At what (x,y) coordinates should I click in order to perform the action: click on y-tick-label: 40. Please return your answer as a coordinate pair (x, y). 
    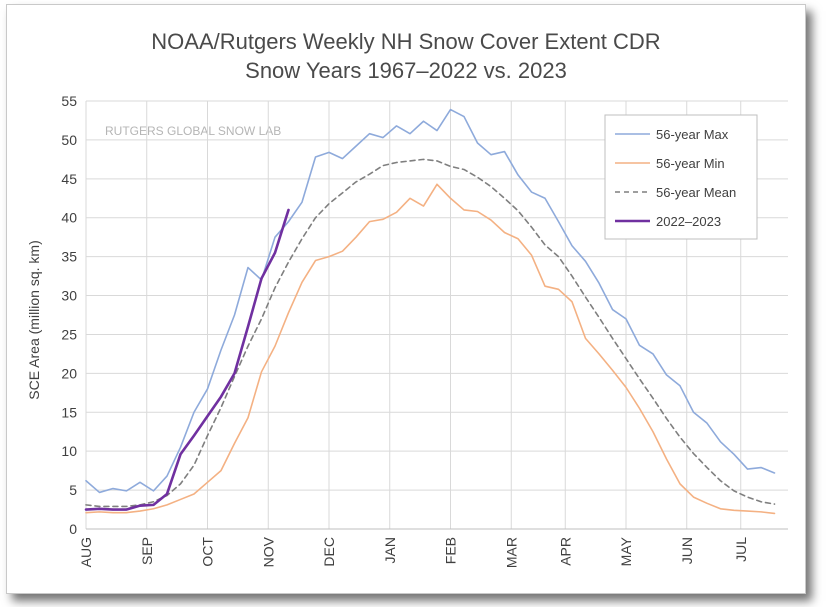
    Looking at the image, I should click on (69, 218).